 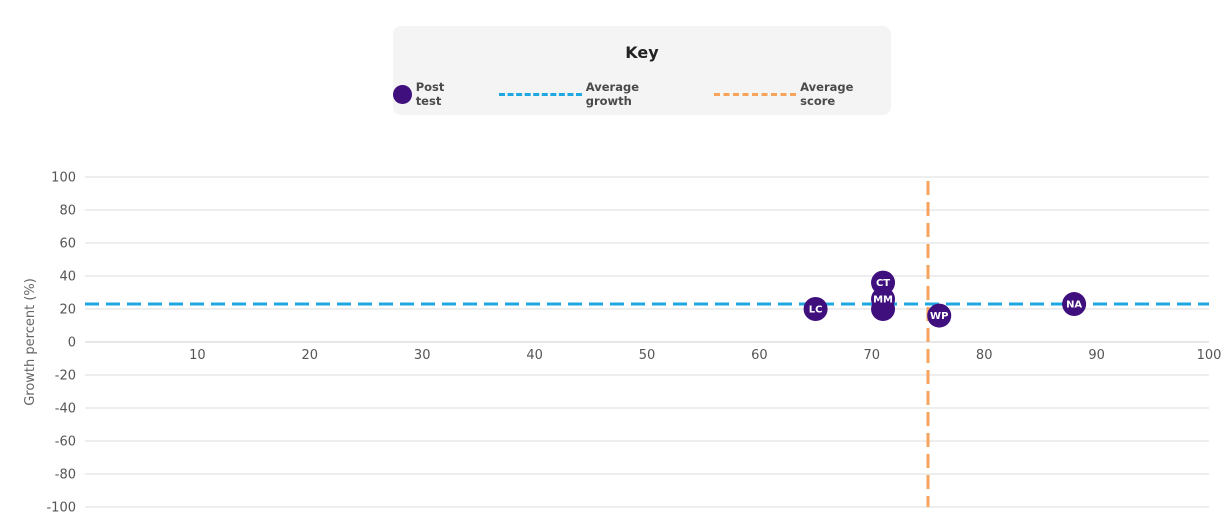 What do you see at coordinates (63, 178) in the screenshot?
I see `y-tick-label: 100` at bounding box center [63, 178].